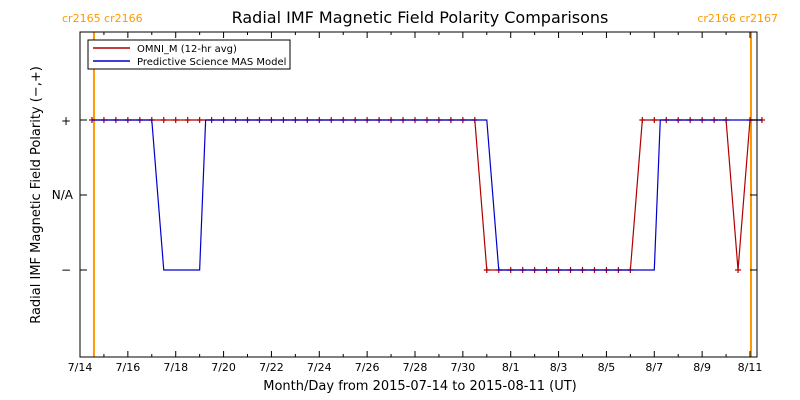 The height and width of the screenshot is (400, 800). I want to click on x-tick-label-9: 7/30, so click(463, 367).